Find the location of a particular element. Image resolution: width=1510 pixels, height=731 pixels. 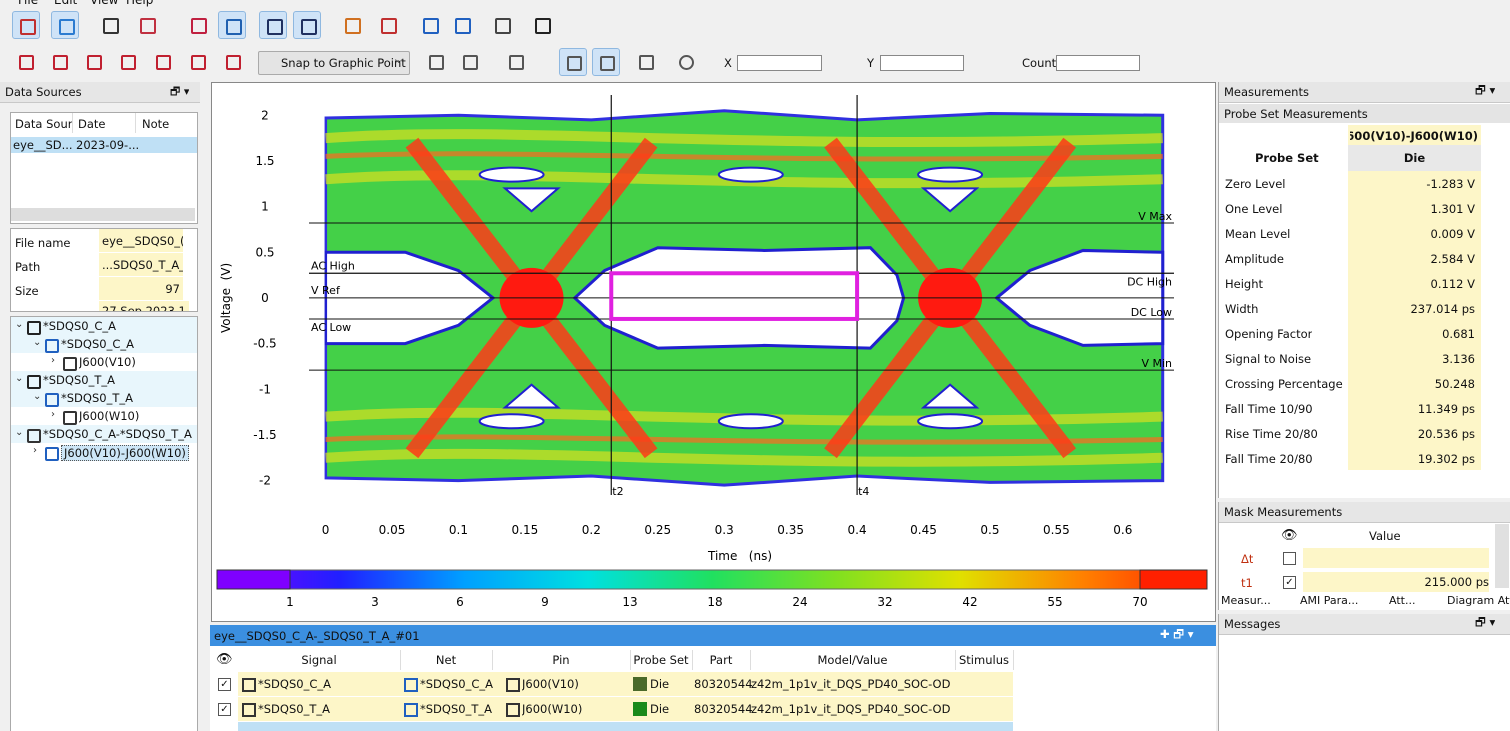

density-band is located at coordinates (744, 439).